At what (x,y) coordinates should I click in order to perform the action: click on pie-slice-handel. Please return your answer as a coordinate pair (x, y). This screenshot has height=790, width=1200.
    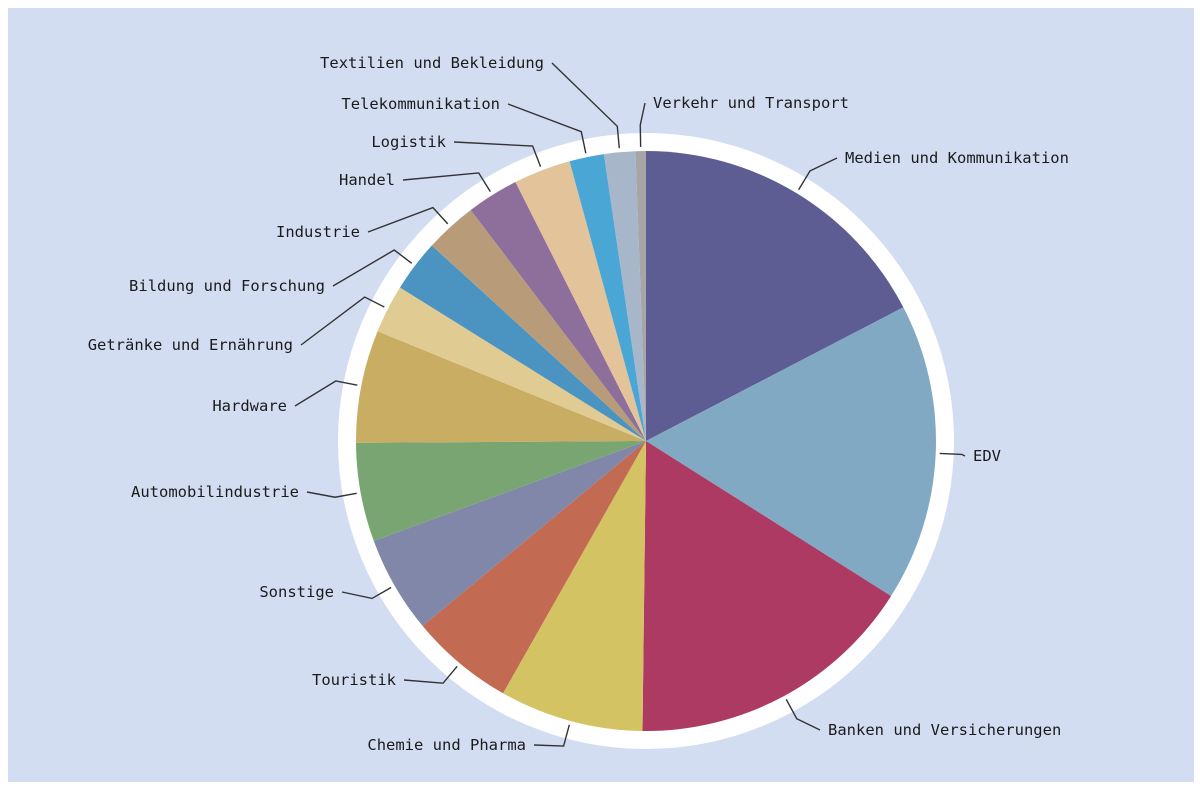
    Looking at the image, I should click on (558, 311).